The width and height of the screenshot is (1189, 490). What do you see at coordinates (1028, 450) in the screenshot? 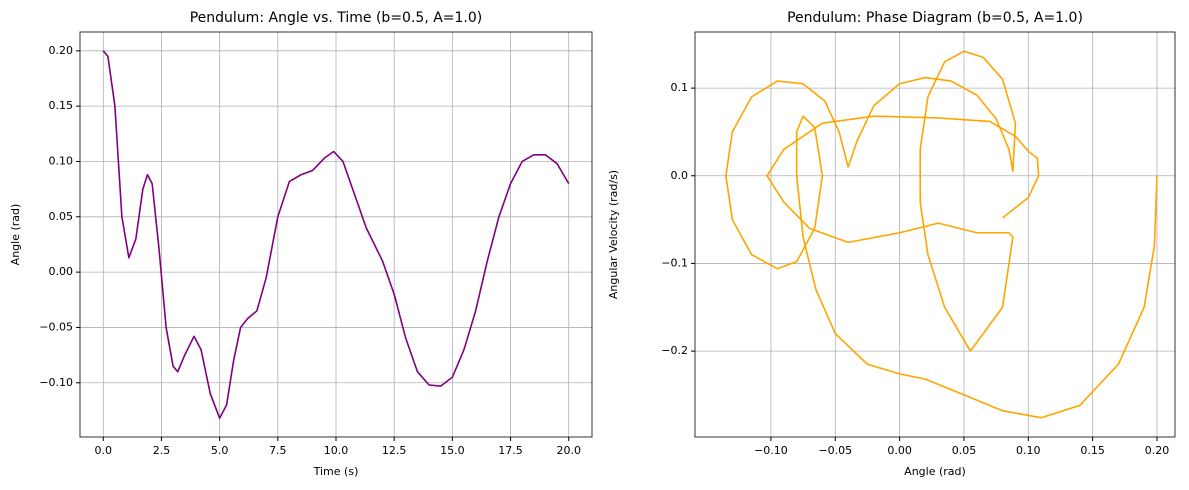
I see `x-tick-label: 0.10` at bounding box center [1028, 450].